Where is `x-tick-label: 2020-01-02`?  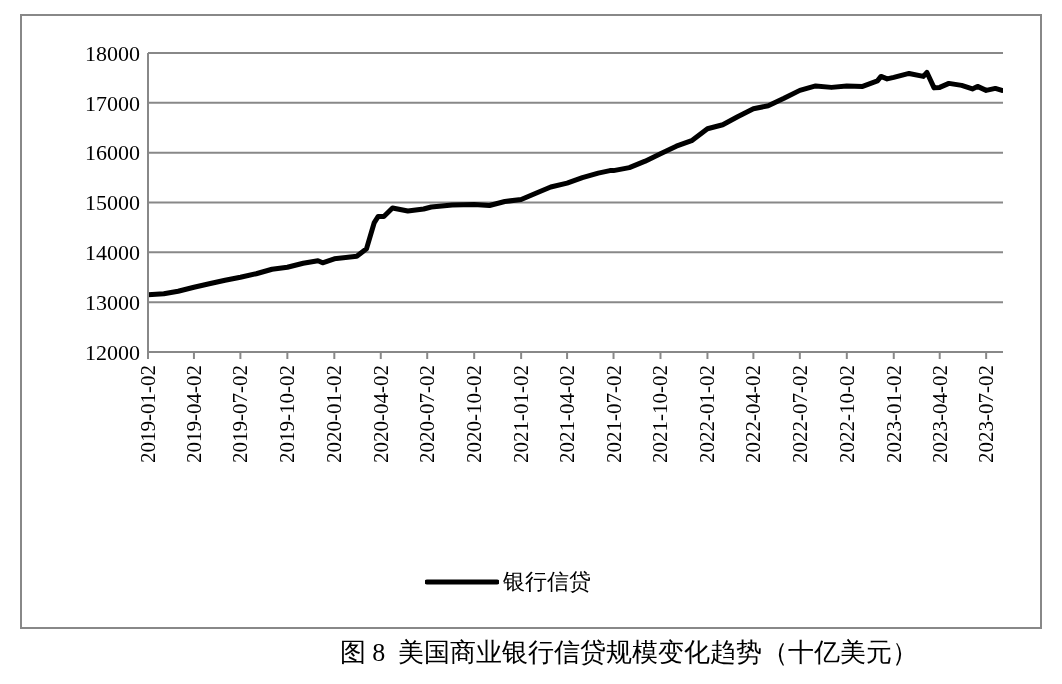 x-tick-label: 2020-01-02 is located at coordinates (334, 414).